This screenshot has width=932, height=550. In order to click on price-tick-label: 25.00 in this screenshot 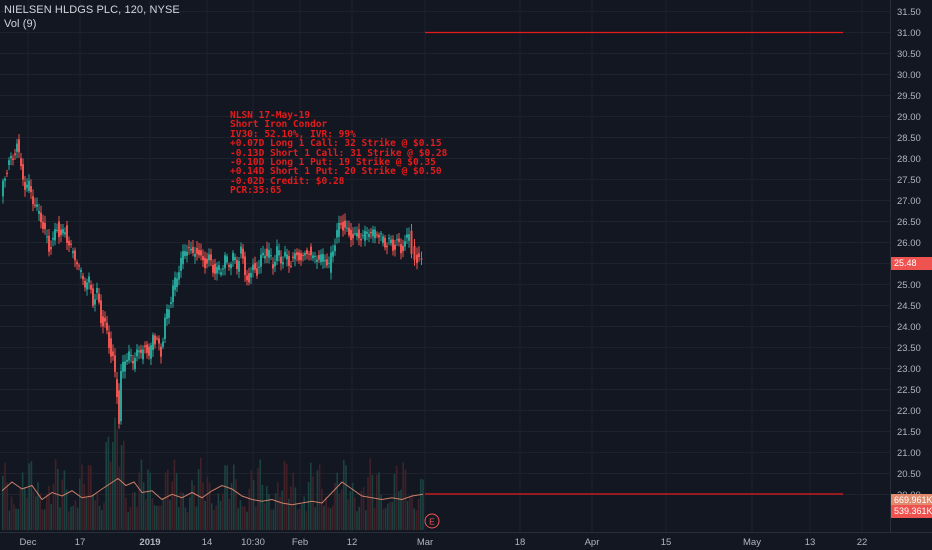, I will do `click(909, 285)`.